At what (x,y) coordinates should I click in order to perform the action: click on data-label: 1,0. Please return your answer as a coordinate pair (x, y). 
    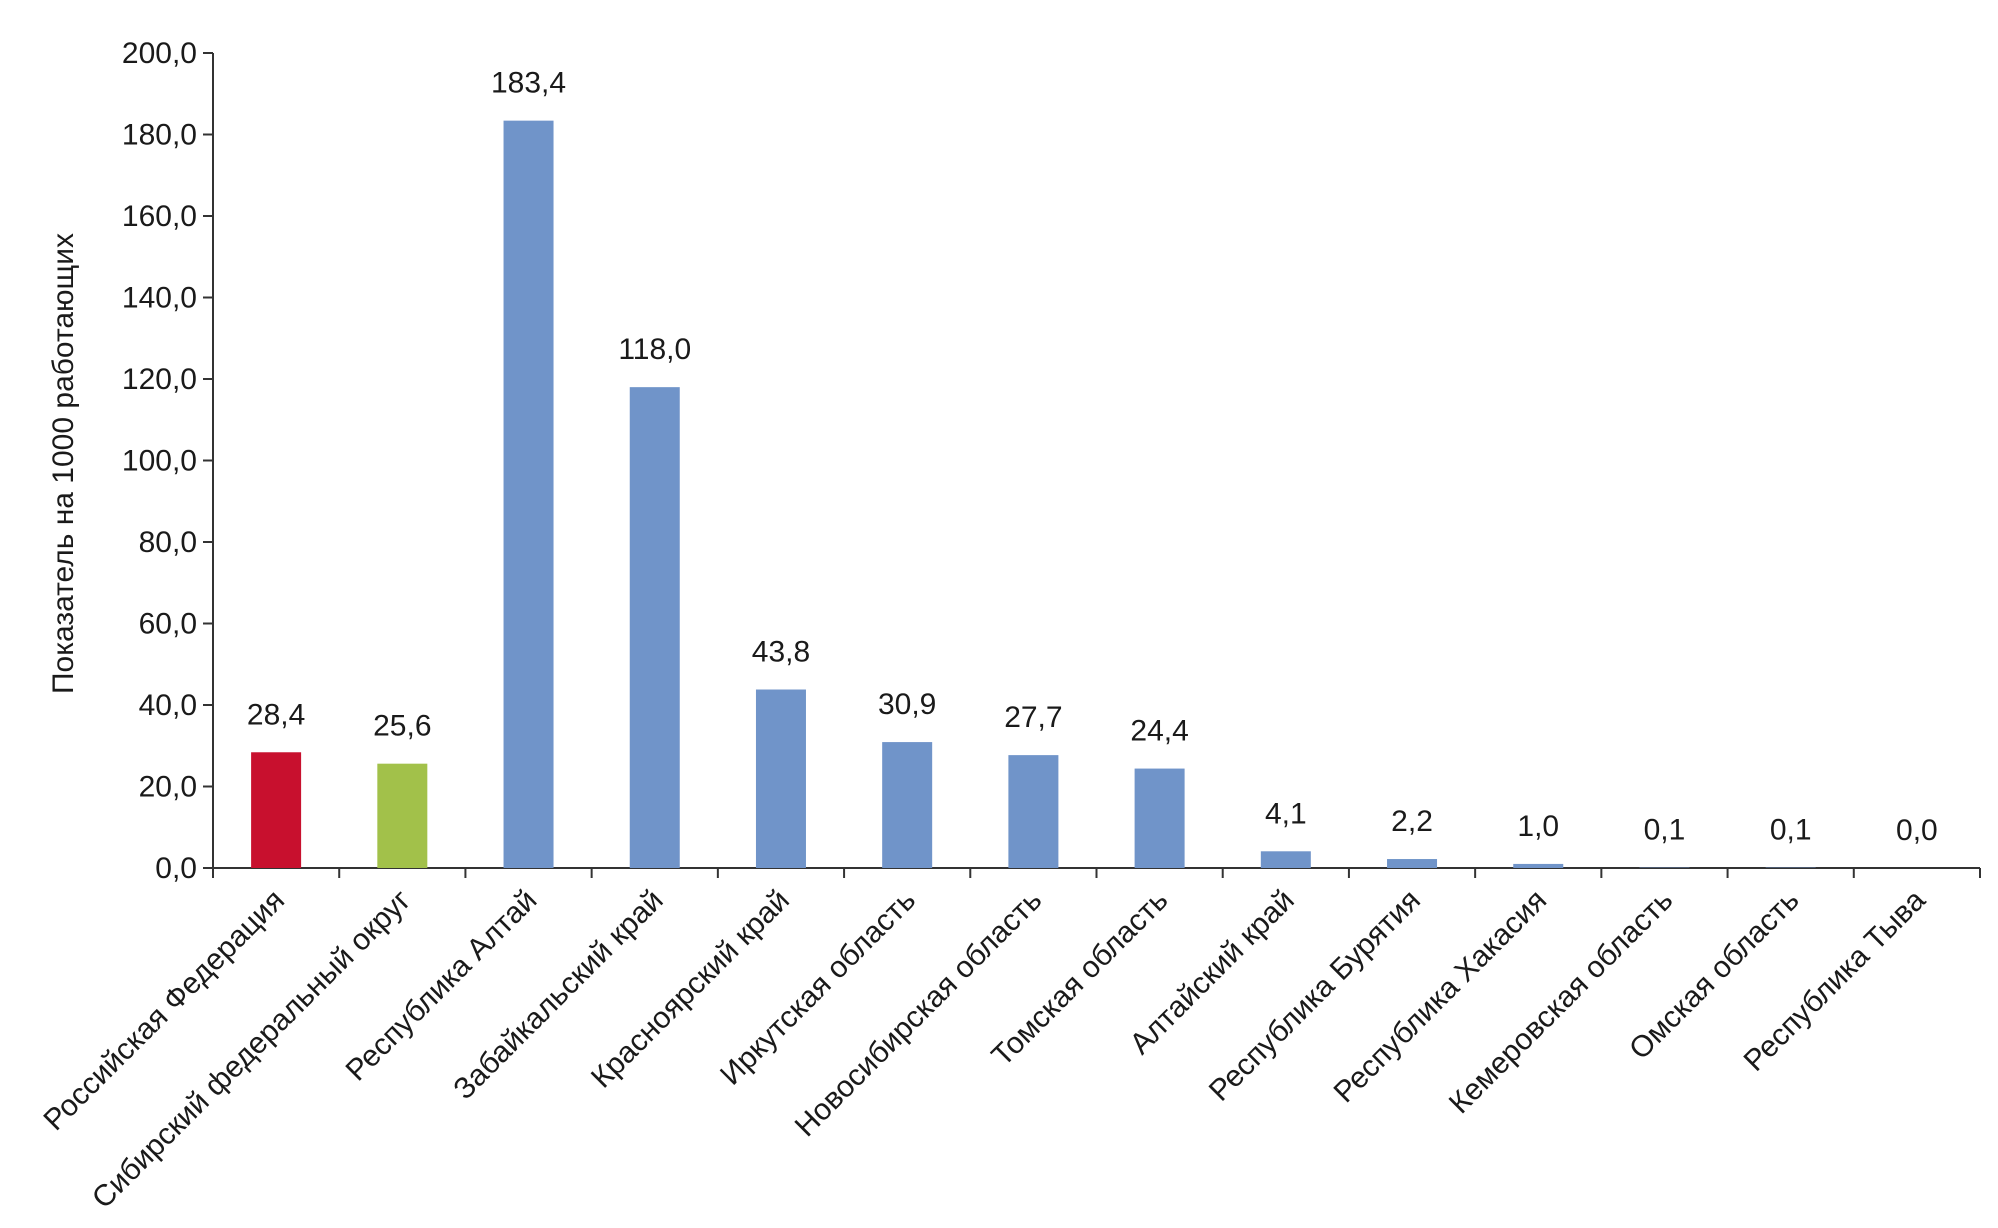
    Looking at the image, I should click on (1538, 826).